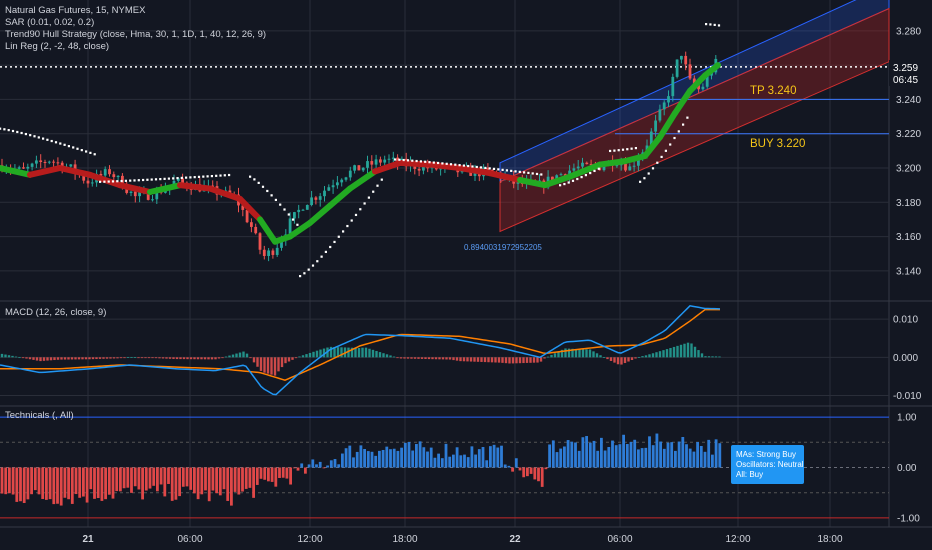 Image resolution: width=932 pixels, height=550 pixels. What do you see at coordinates (57, 46) in the screenshot?
I see `indicator-linreg: Lin Reg (2, -2, 48, close)` at bounding box center [57, 46].